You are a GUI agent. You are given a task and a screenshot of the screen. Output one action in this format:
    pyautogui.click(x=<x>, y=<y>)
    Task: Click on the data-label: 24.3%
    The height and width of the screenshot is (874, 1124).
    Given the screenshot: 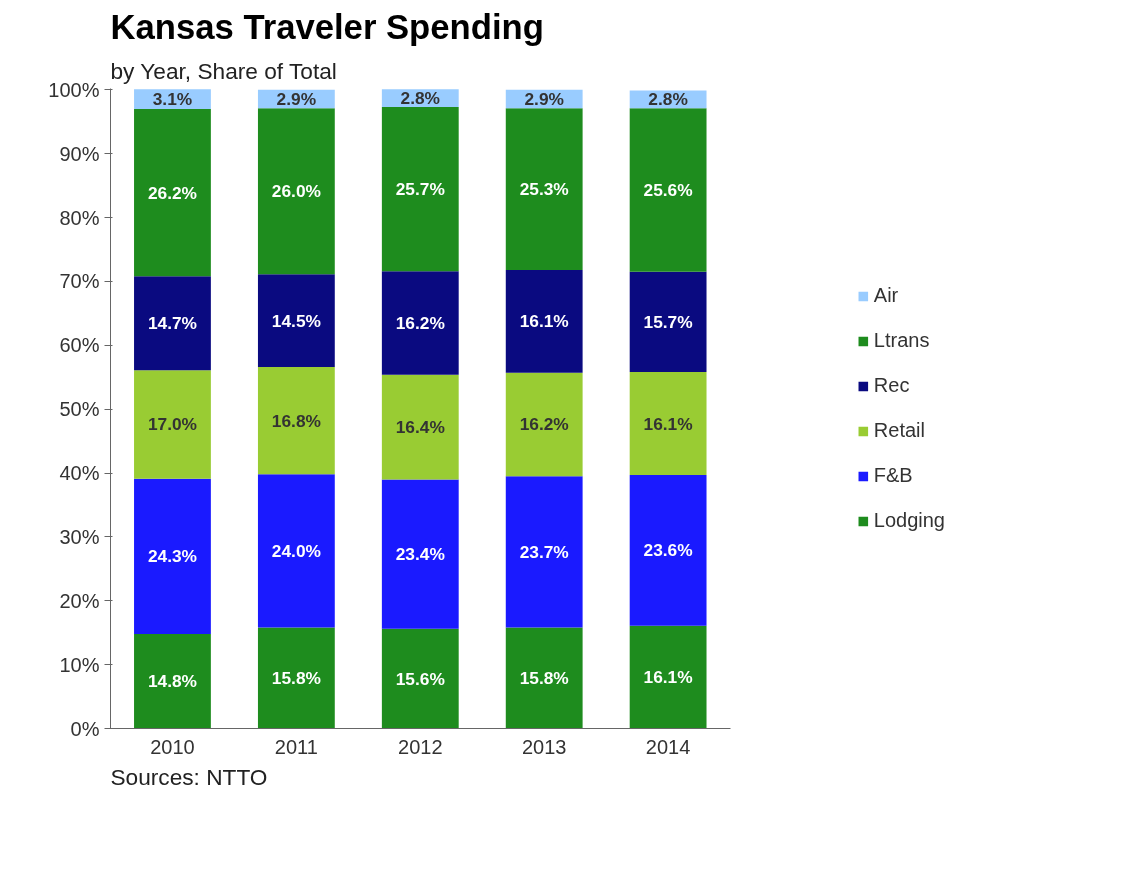 What is the action you would take?
    pyautogui.click(x=172, y=556)
    